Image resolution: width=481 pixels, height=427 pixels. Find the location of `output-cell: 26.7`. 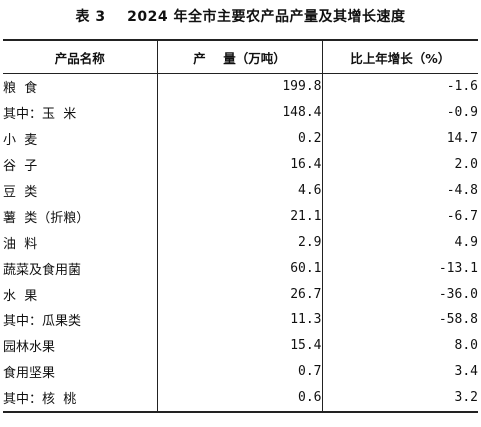

output-cell: 26.7 is located at coordinates (239, 294).